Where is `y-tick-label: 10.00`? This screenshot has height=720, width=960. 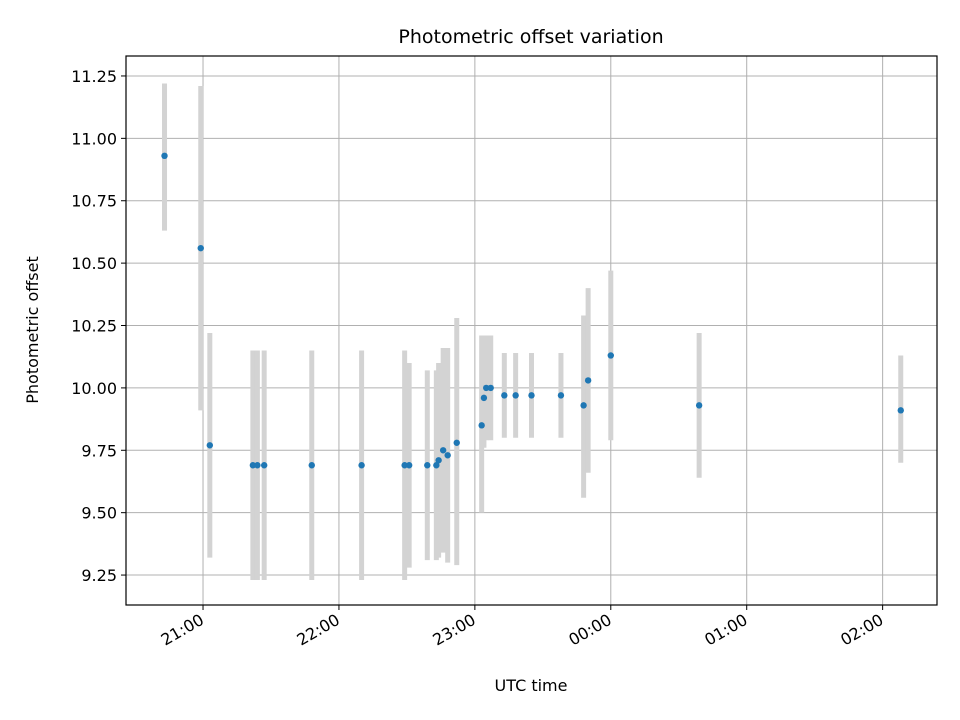 y-tick-label: 10.00 is located at coordinates (94, 388).